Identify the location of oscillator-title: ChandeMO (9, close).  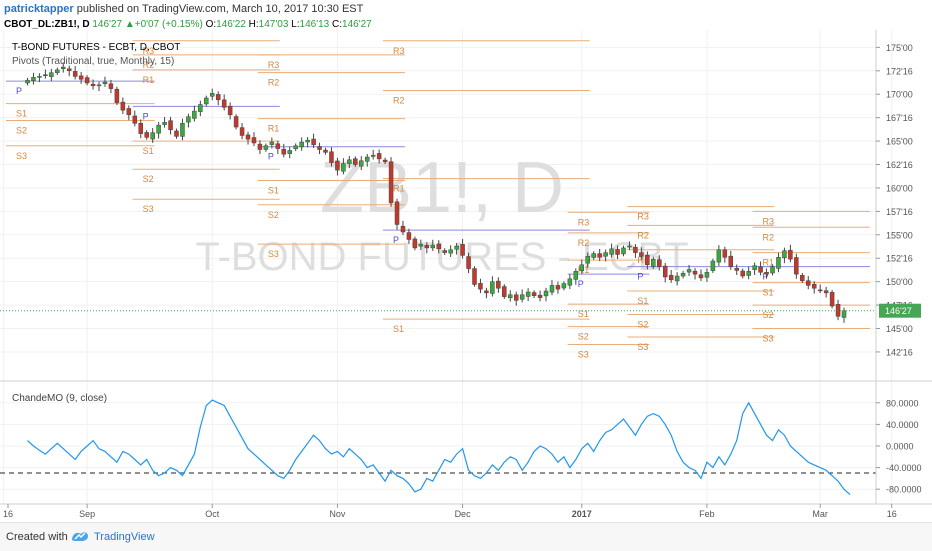
(59, 398).